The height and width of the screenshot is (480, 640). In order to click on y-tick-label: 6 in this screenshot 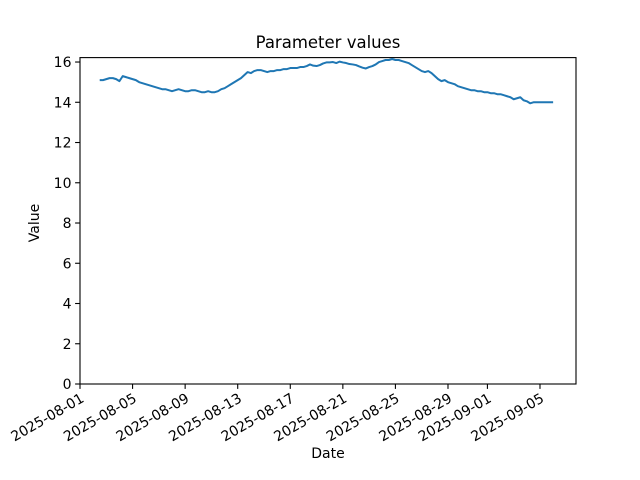, I will do `click(67, 264)`.